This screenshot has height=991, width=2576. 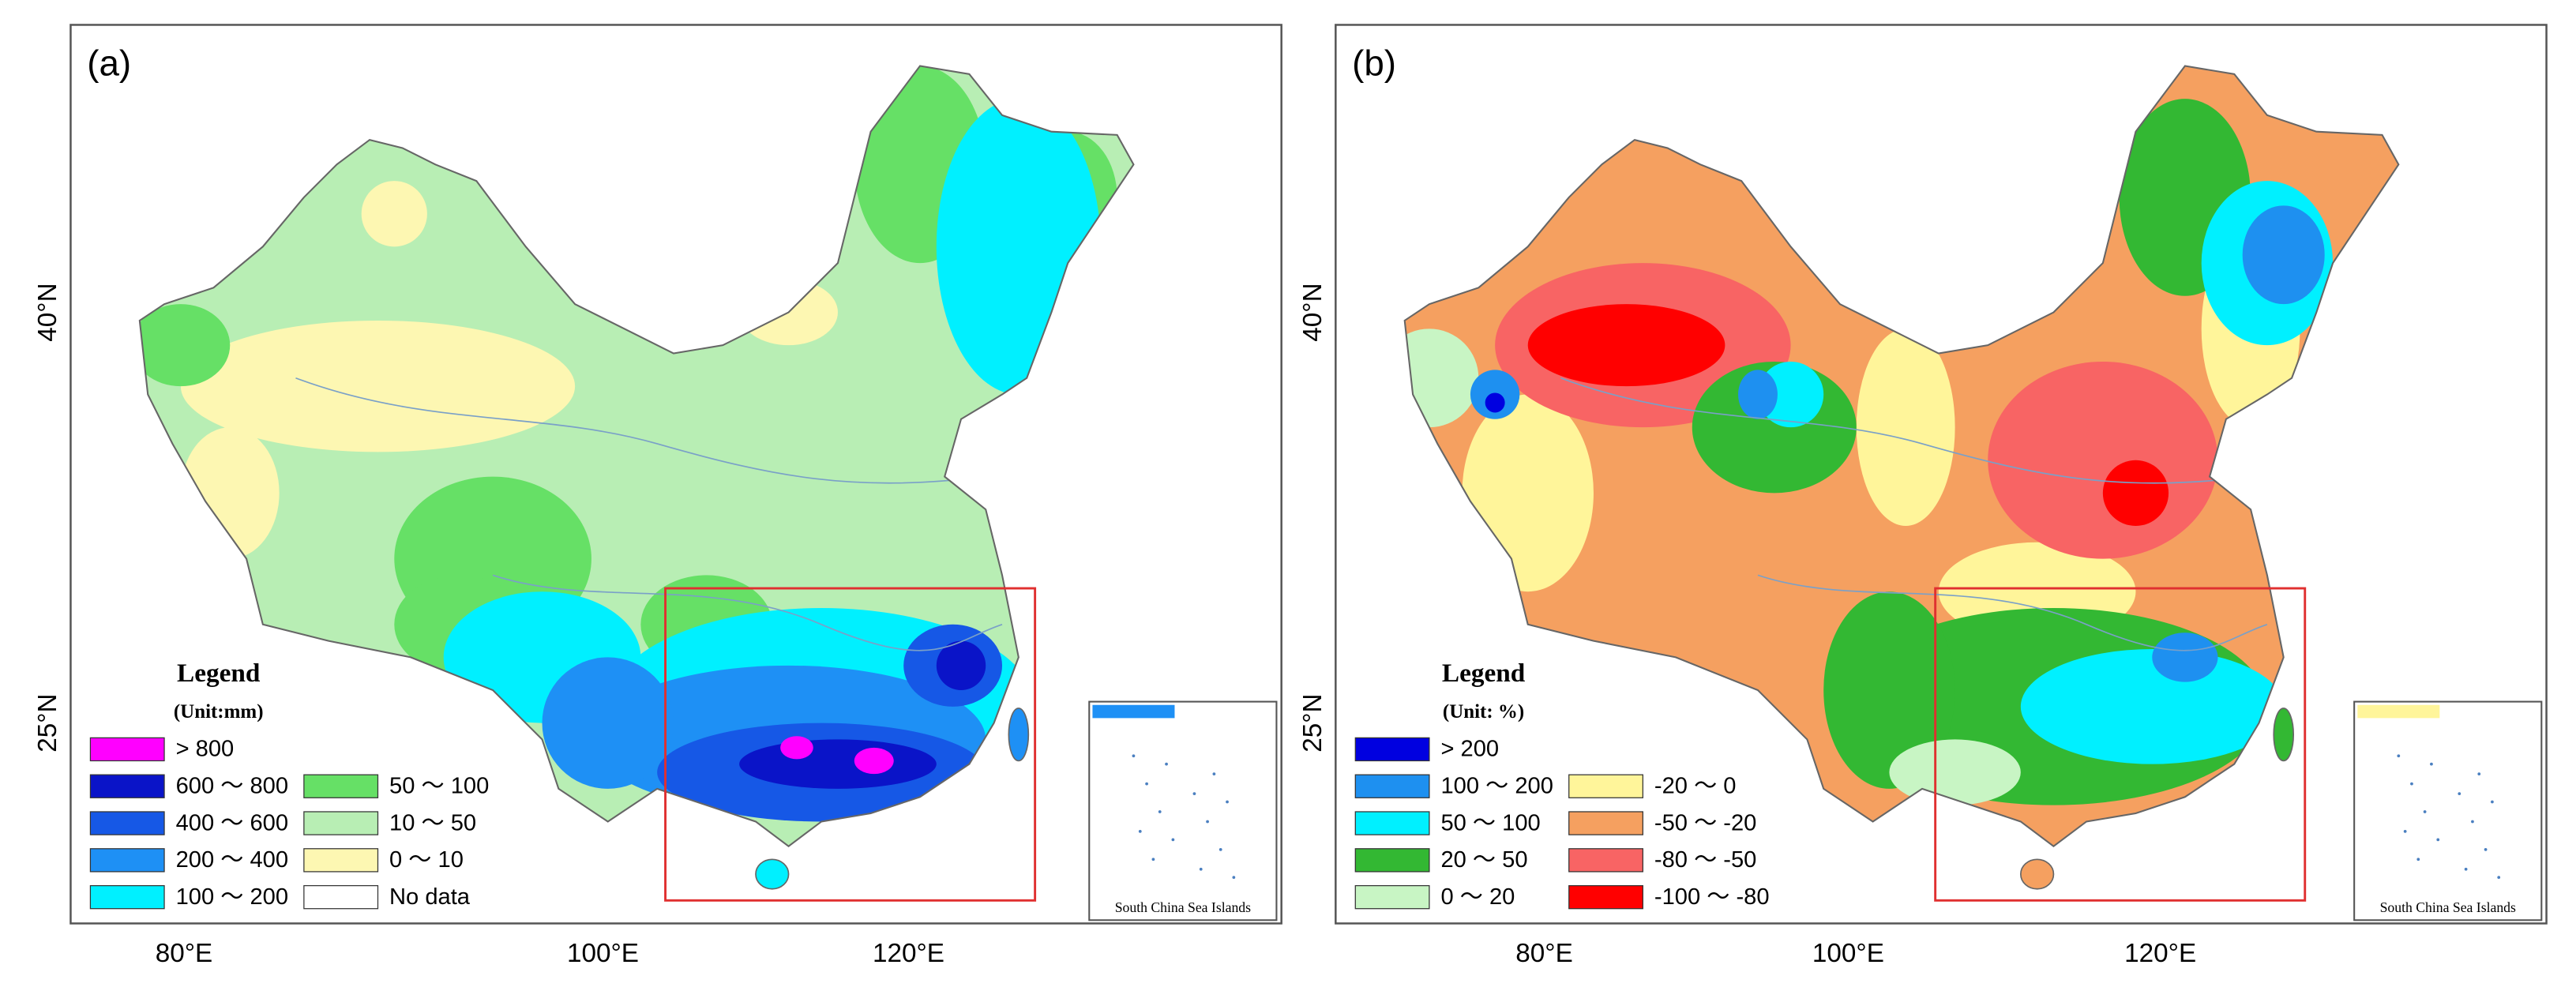 I want to click on study-area-box, so click(x=2120, y=744).